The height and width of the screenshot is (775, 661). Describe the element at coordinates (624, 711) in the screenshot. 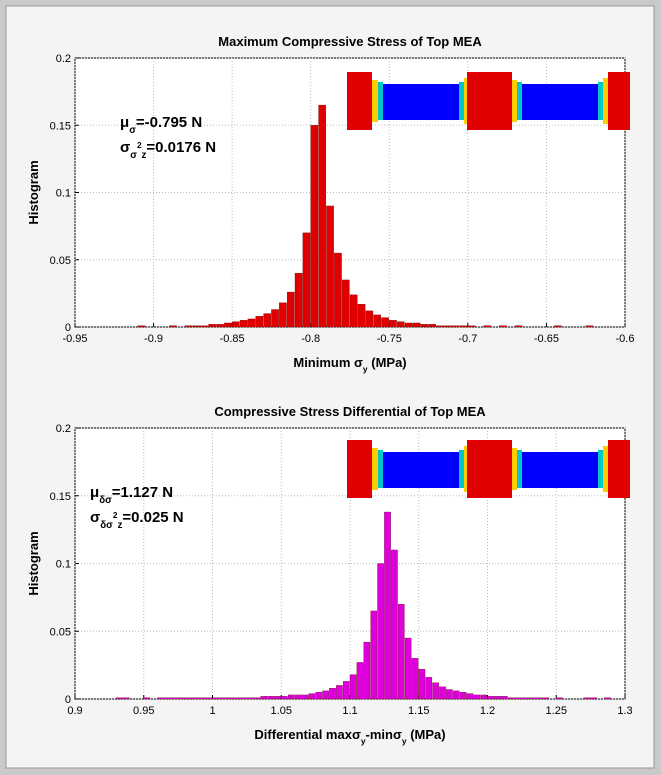

I see `x-tick-label: 1.3` at that location.